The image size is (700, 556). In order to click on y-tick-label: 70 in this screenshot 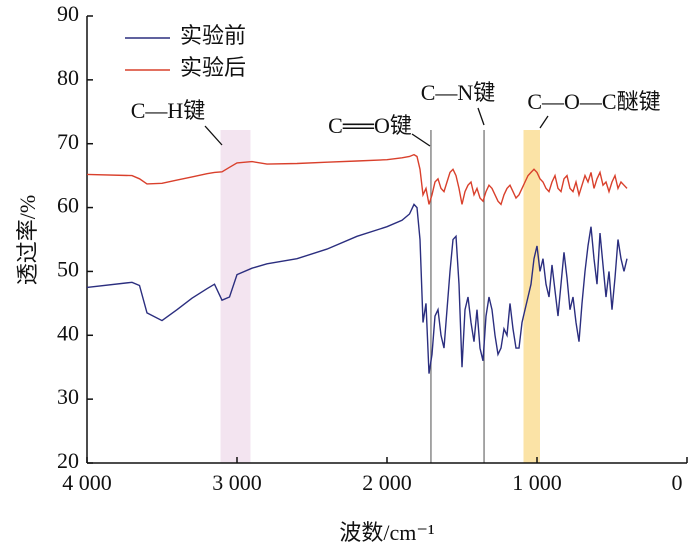, I will do `click(68, 141)`.